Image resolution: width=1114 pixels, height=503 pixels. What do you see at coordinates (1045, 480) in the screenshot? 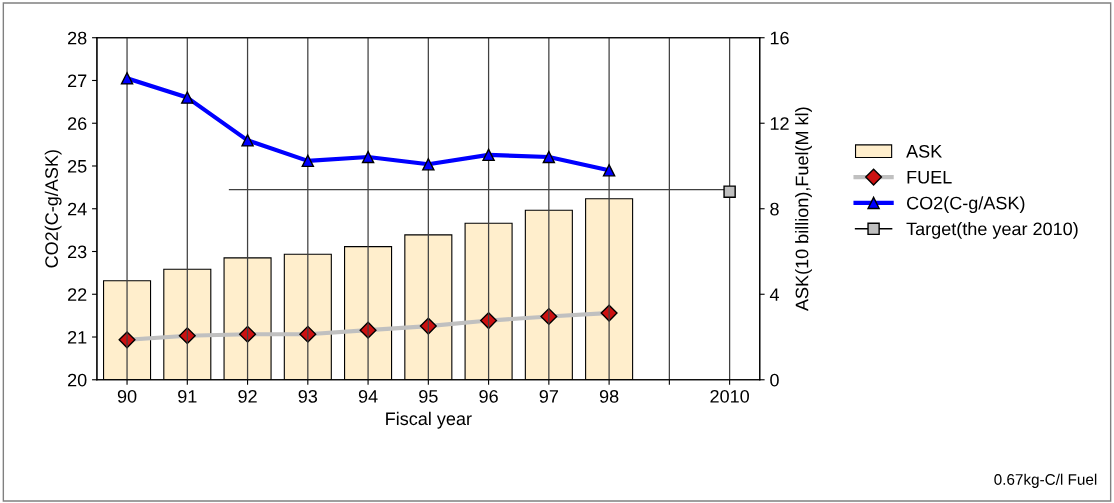
I see `text: 0.67kg-C/l Fuel` at bounding box center [1045, 480].